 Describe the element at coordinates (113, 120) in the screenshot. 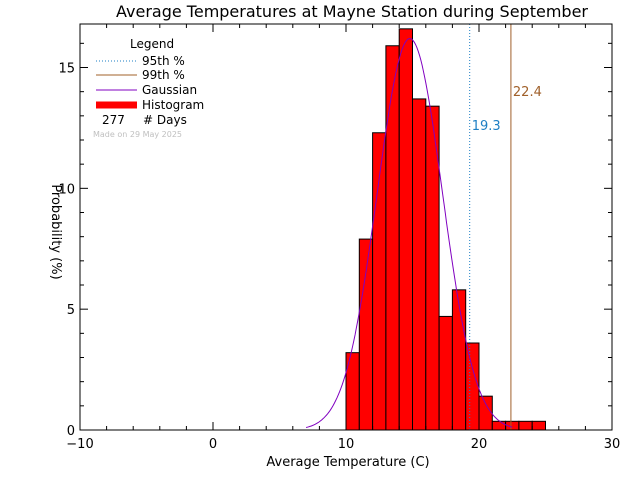

I see `legend-days-count: 277` at that location.